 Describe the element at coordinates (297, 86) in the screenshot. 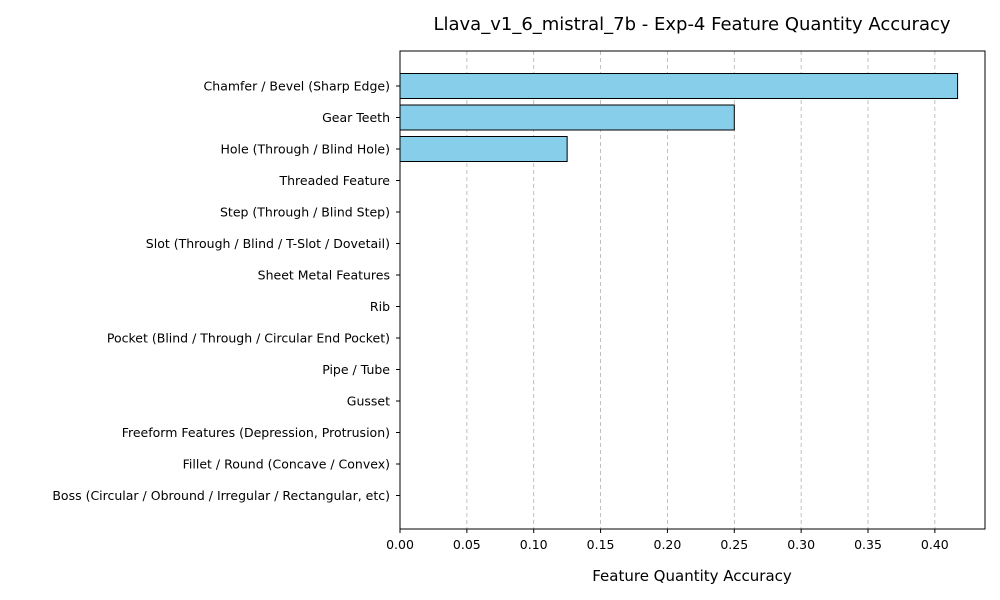

I see `y-category-label: Chamfer / Bevel (Sharp Edge)` at that location.